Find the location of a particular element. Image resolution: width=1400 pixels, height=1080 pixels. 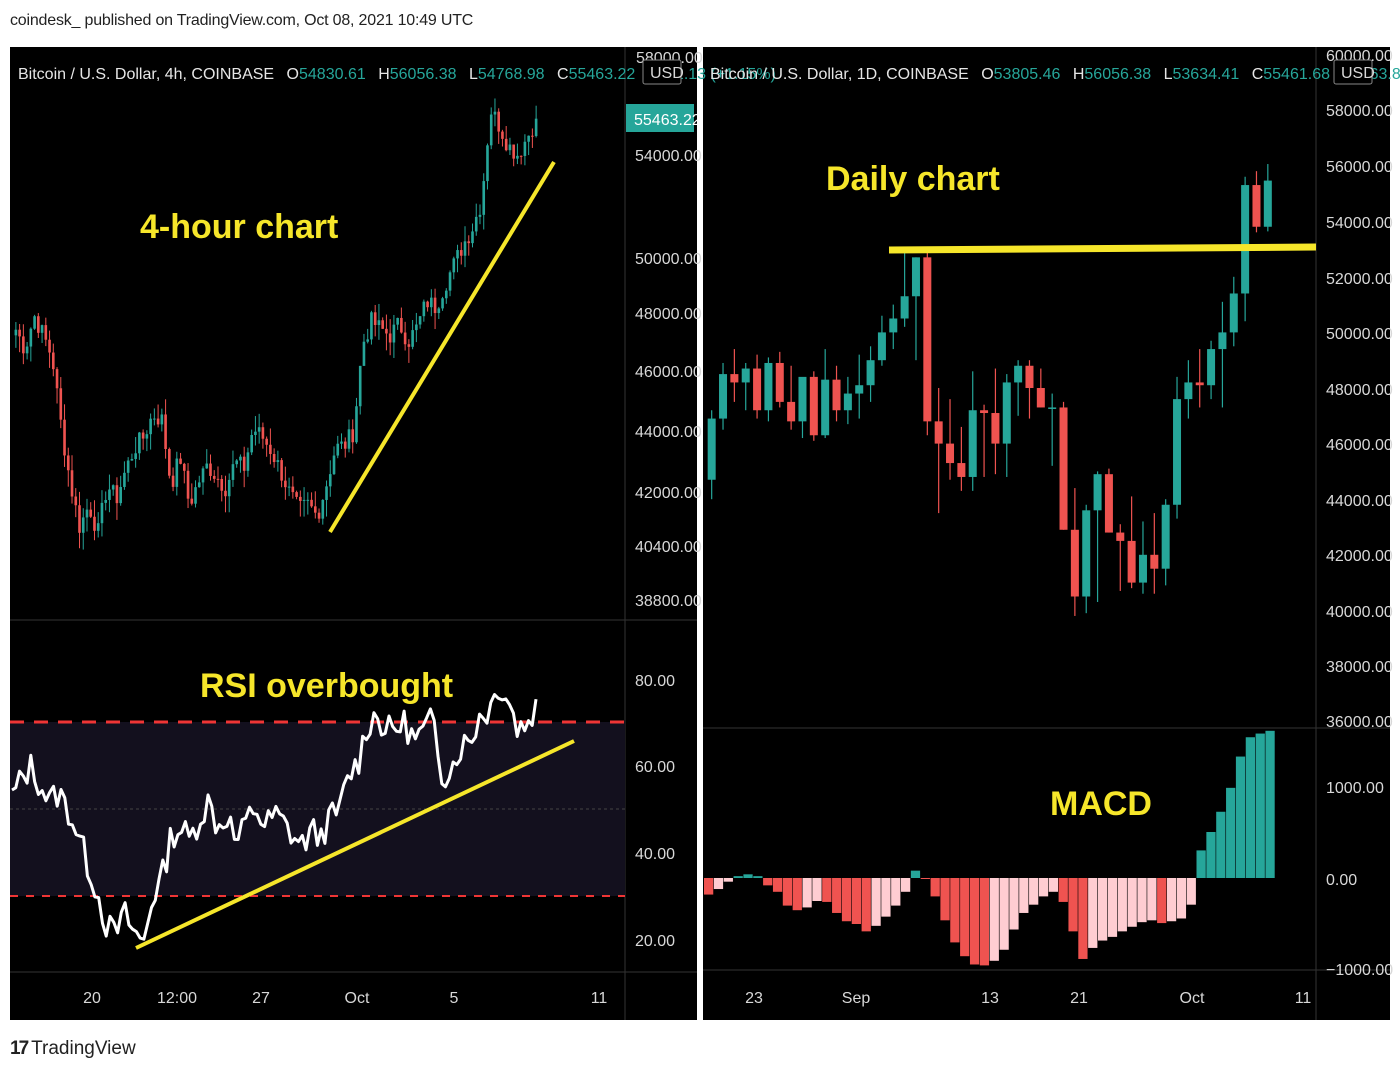

annotation-daily: Daily chart is located at coordinates (913, 179).